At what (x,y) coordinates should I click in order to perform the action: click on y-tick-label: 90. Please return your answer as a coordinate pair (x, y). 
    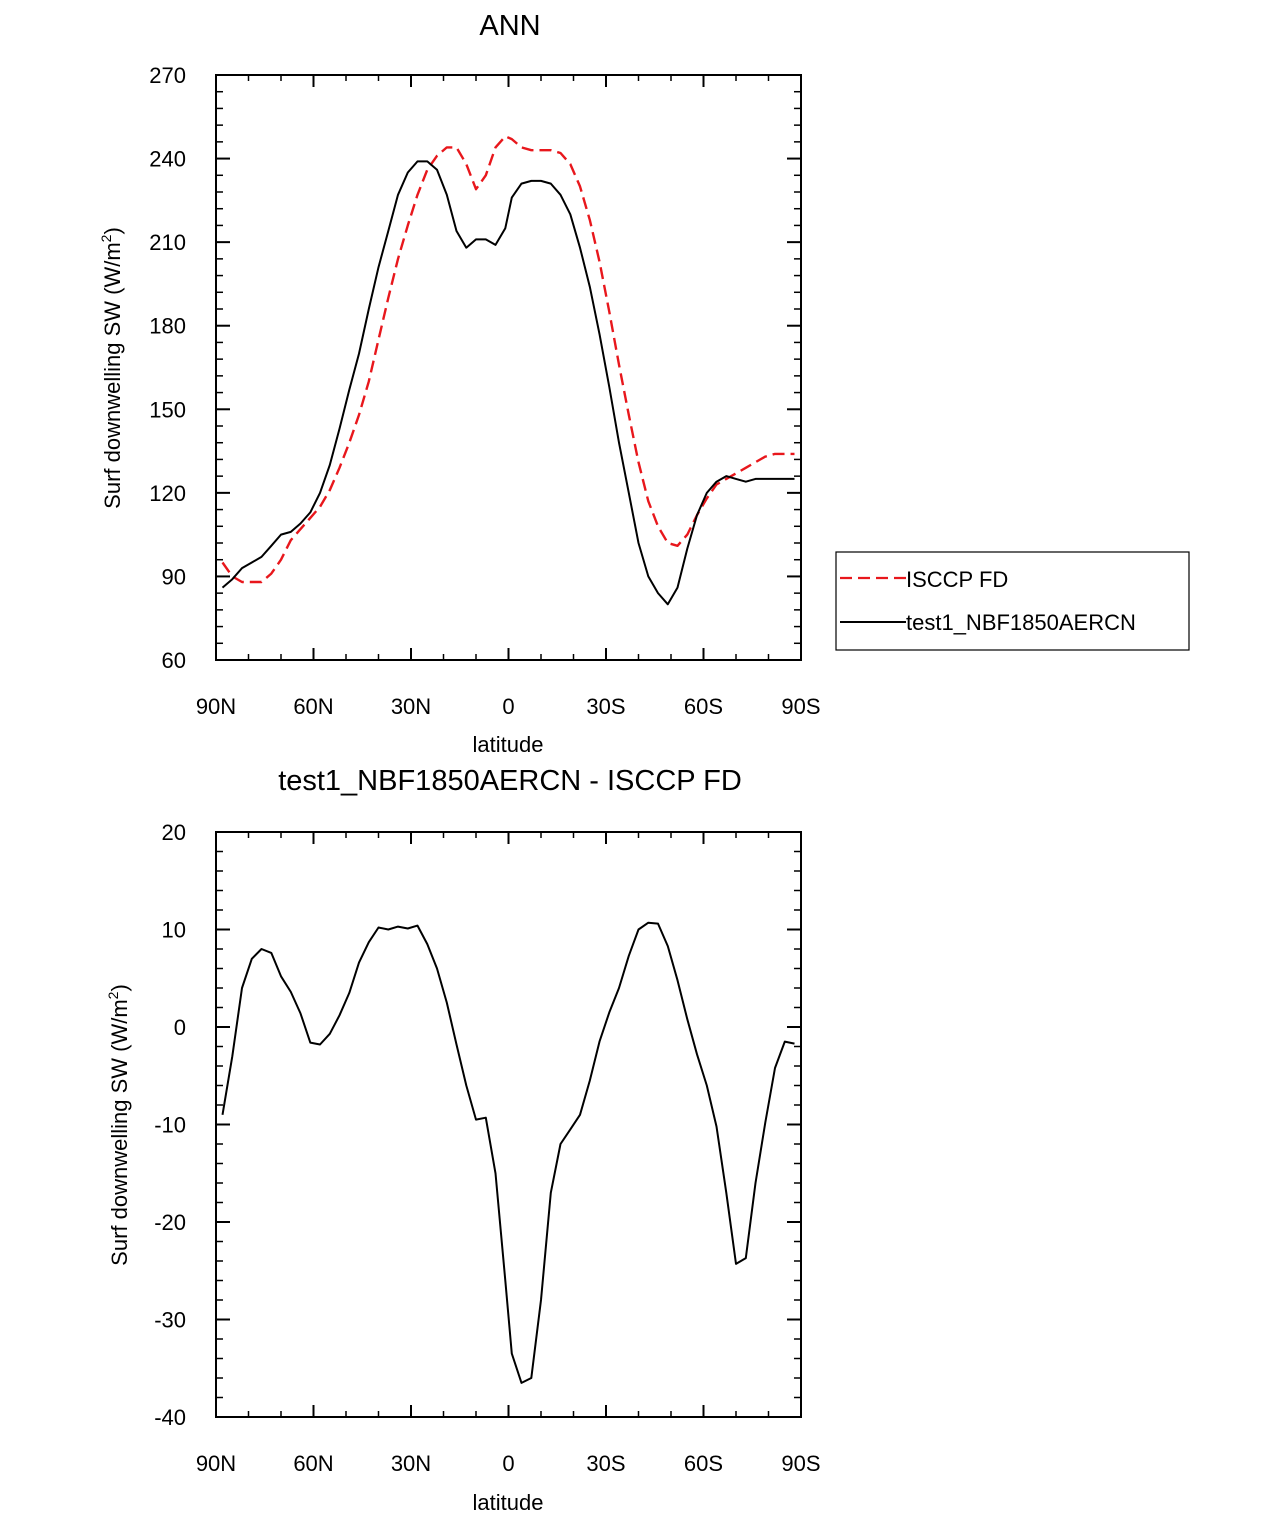
    Looking at the image, I should click on (174, 576).